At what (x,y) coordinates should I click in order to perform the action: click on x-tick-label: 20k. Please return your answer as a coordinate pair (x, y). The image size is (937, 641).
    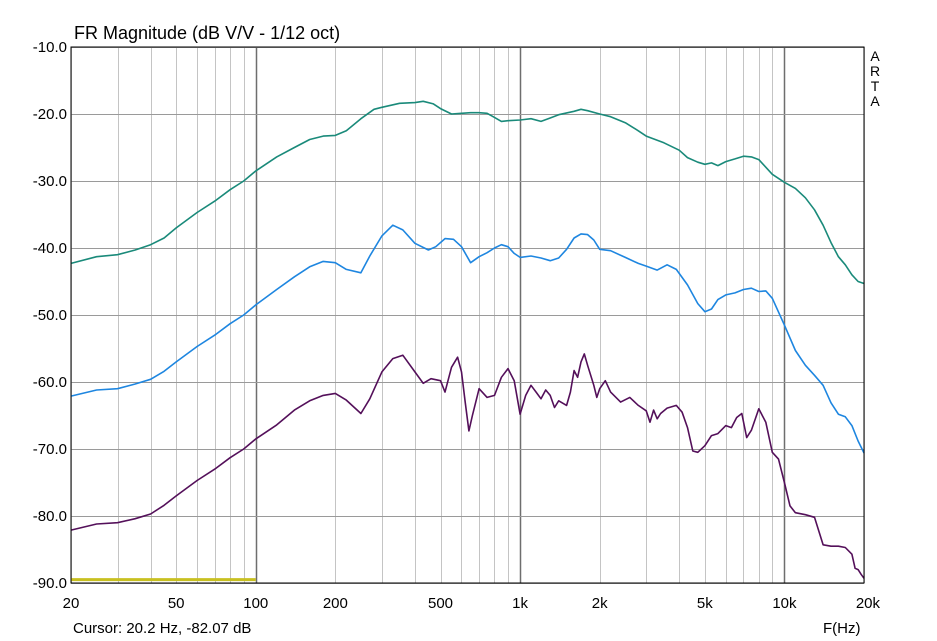
    Looking at the image, I should click on (868, 603).